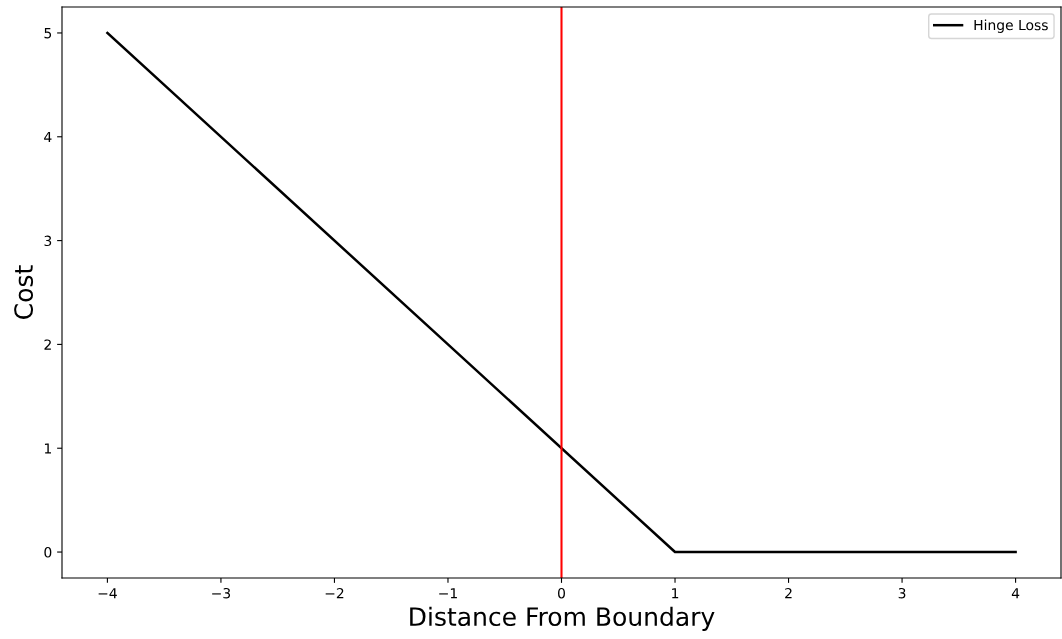  What do you see at coordinates (24, 292) in the screenshot?
I see `y-axis-title: Cost` at bounding box center [24, 292].